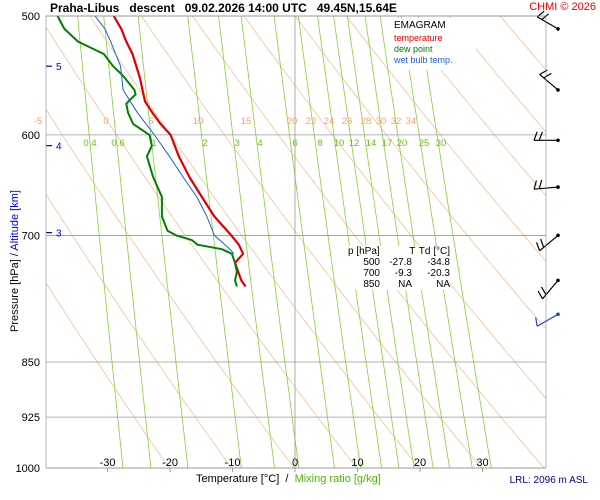 This screenshot has width=600, height=500. I want to click on y-tick-label: 500, so click(31, 17).